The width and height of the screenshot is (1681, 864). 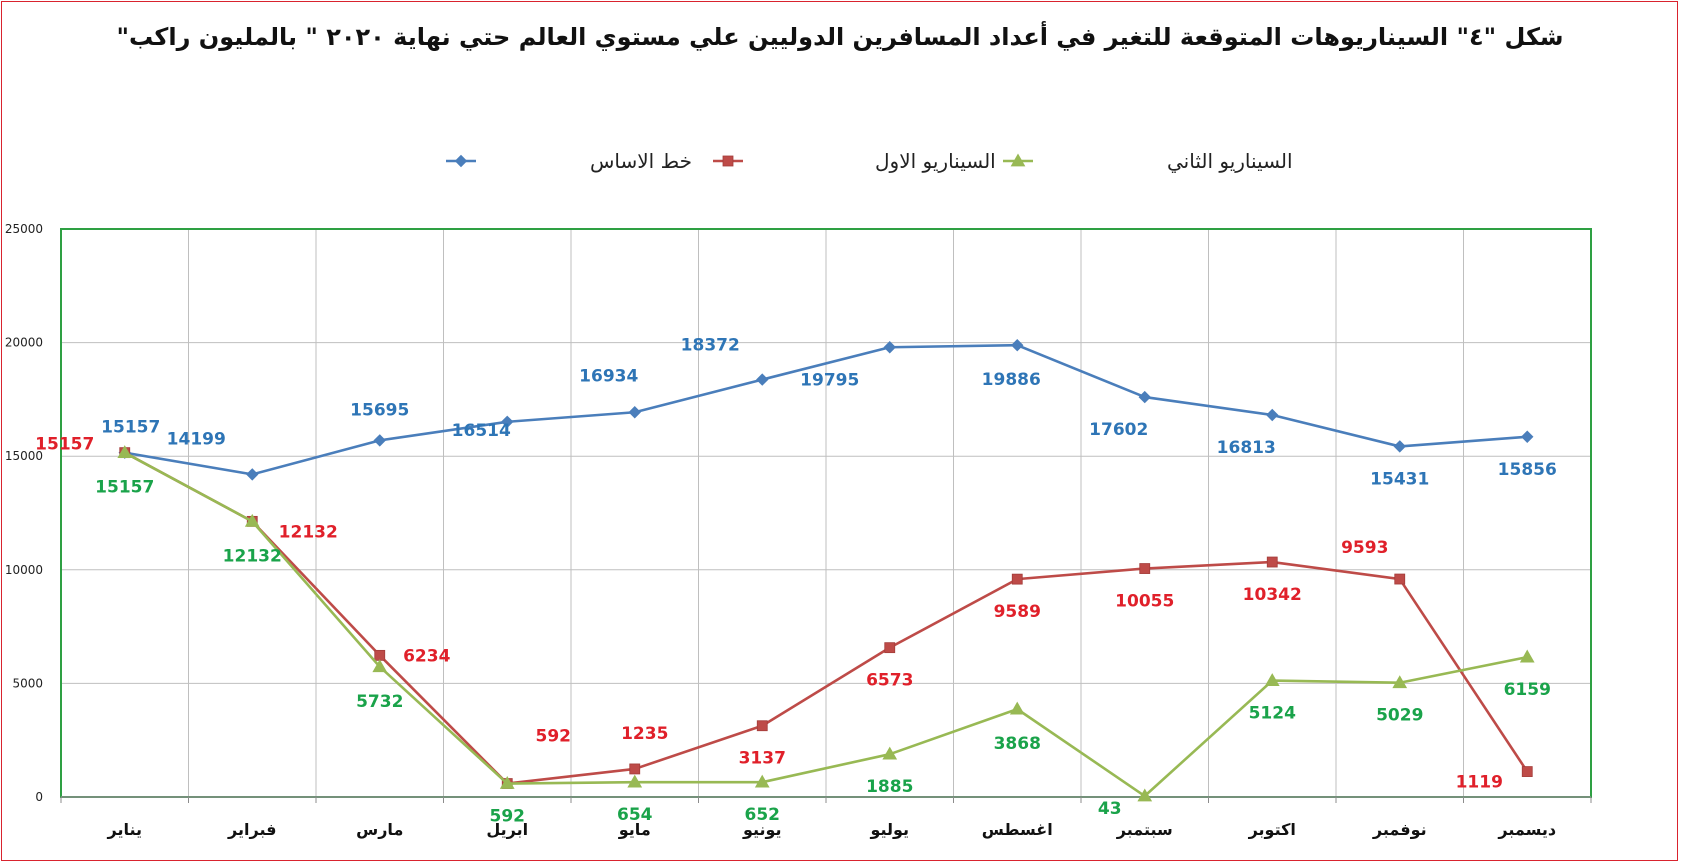 I want to click on x-tick-label: اكتوبر, so click(x=1272, y=829).